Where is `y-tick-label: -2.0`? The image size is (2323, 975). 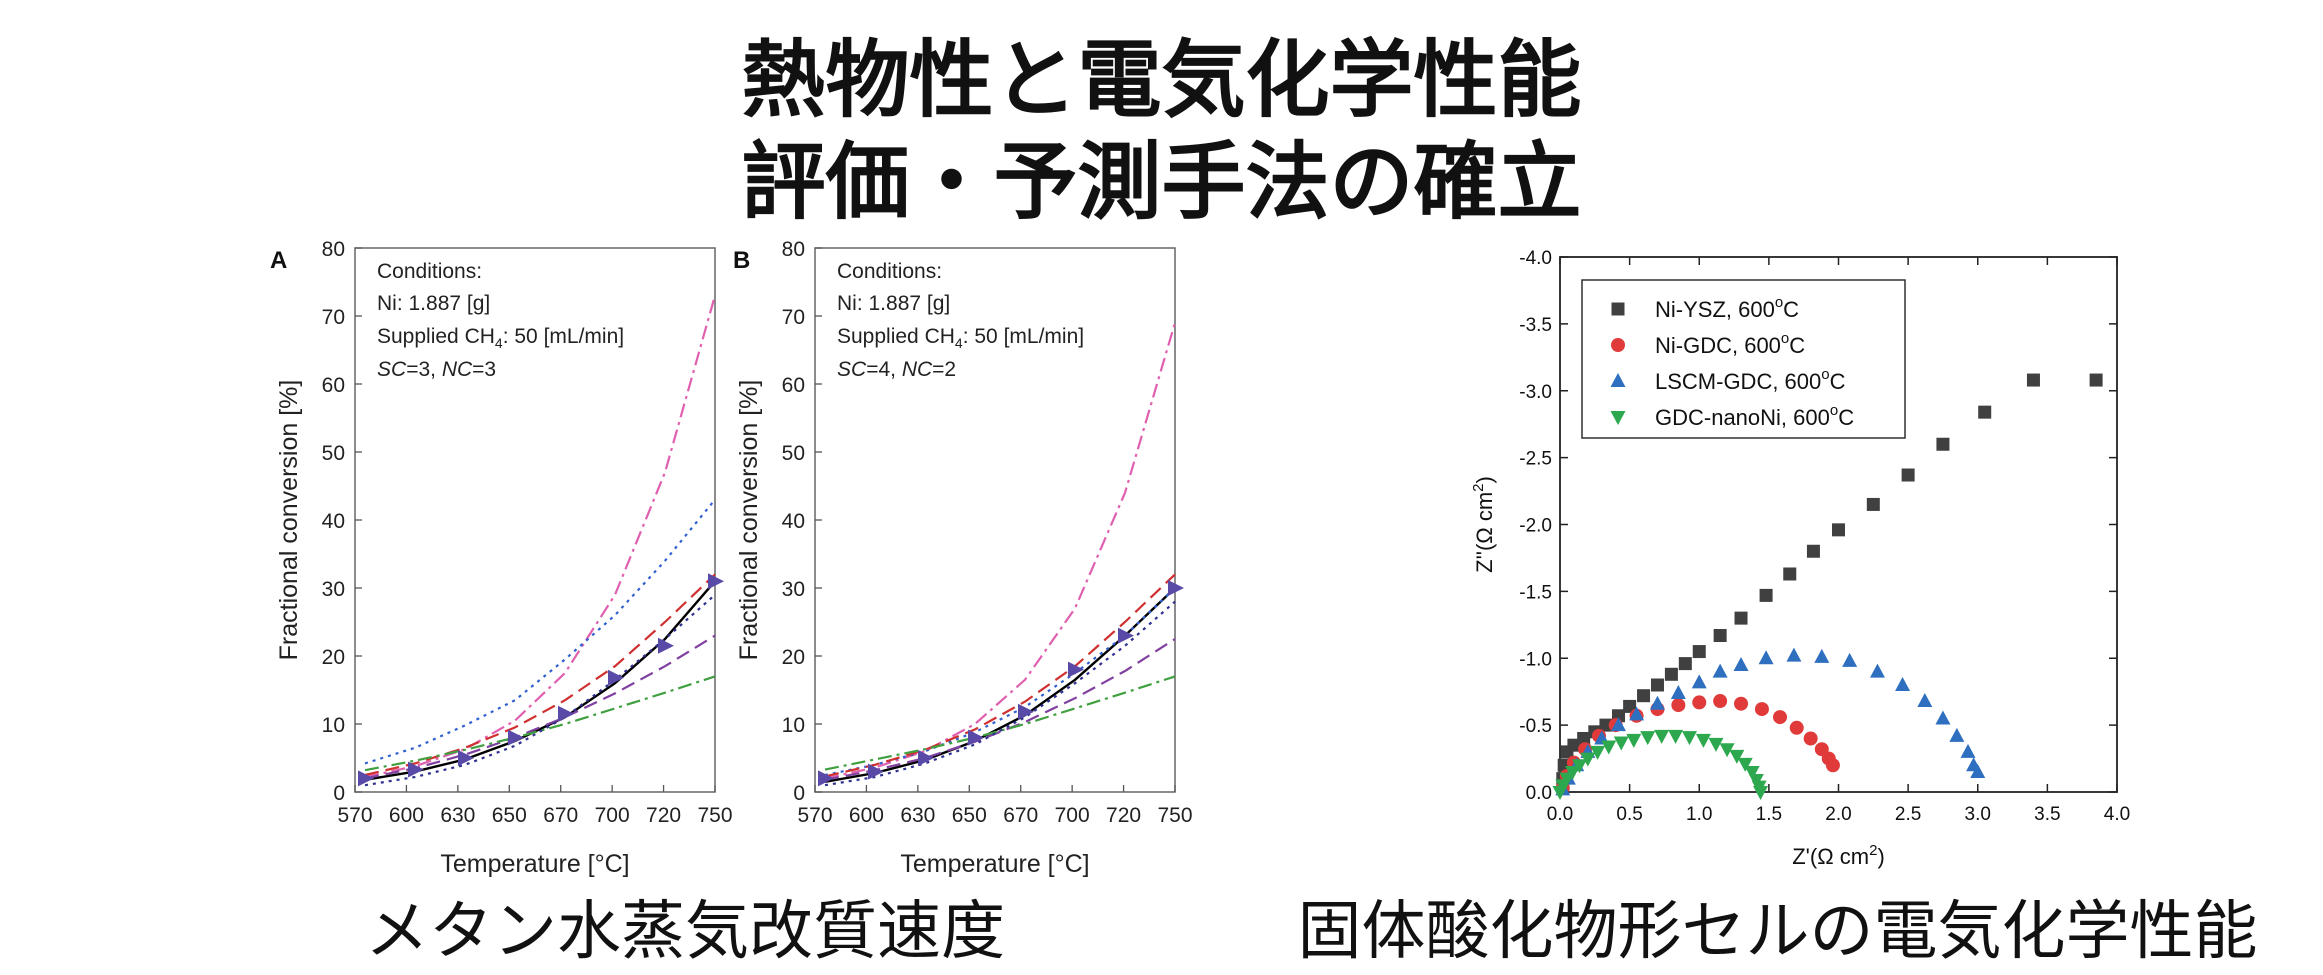 y-tick-label: -2.0 is located at coordinates (1535, 526).